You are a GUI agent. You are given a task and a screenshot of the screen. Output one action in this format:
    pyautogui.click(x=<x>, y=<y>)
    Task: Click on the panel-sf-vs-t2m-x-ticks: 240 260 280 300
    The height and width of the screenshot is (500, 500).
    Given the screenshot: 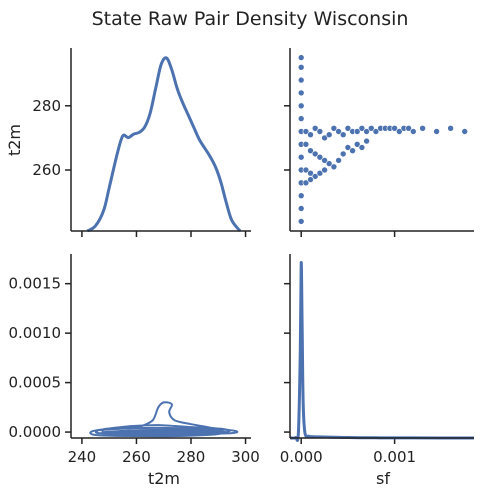 What is the action you would take?
    pyautogui.click(x=164, y=452)
    